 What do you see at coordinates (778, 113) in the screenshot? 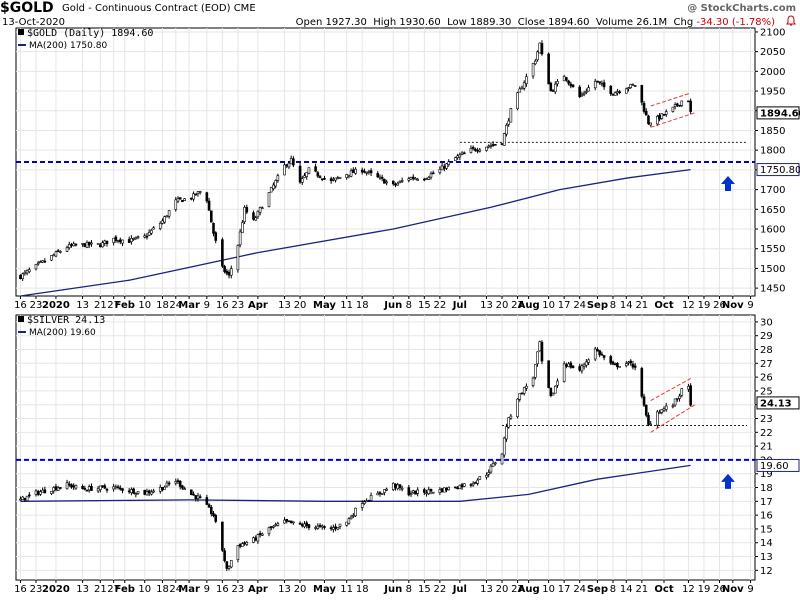
I see `gold-last-price-tag` at bounding box center [778, 113].